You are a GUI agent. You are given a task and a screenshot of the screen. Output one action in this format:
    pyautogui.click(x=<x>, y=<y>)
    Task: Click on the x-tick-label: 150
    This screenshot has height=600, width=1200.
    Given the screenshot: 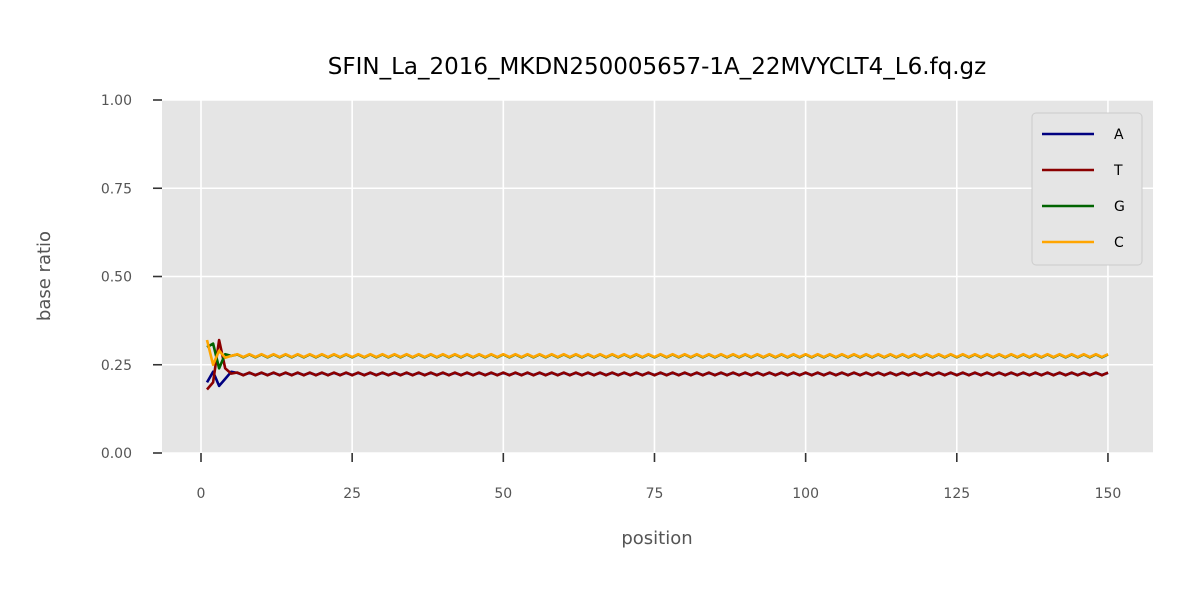 What is the action you would take?
    pyautogui.click(x=1108, y=494)
    